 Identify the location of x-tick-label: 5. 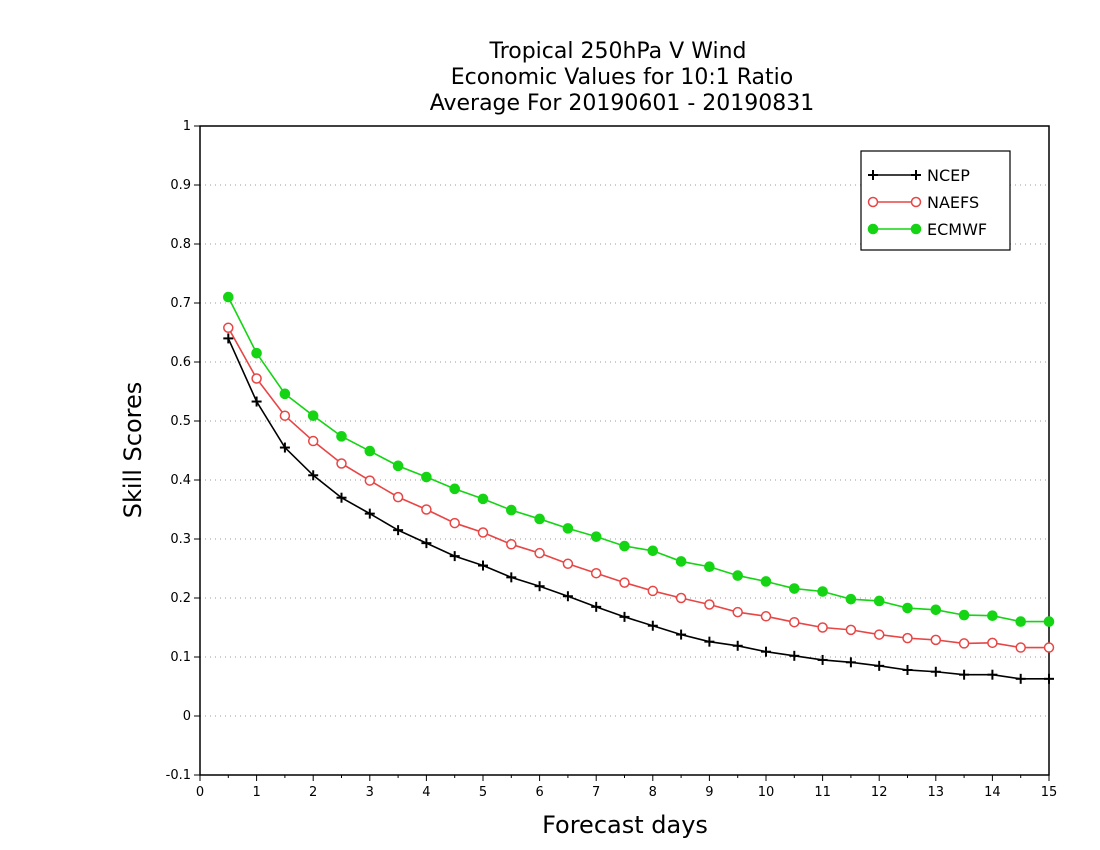
(483, 792).